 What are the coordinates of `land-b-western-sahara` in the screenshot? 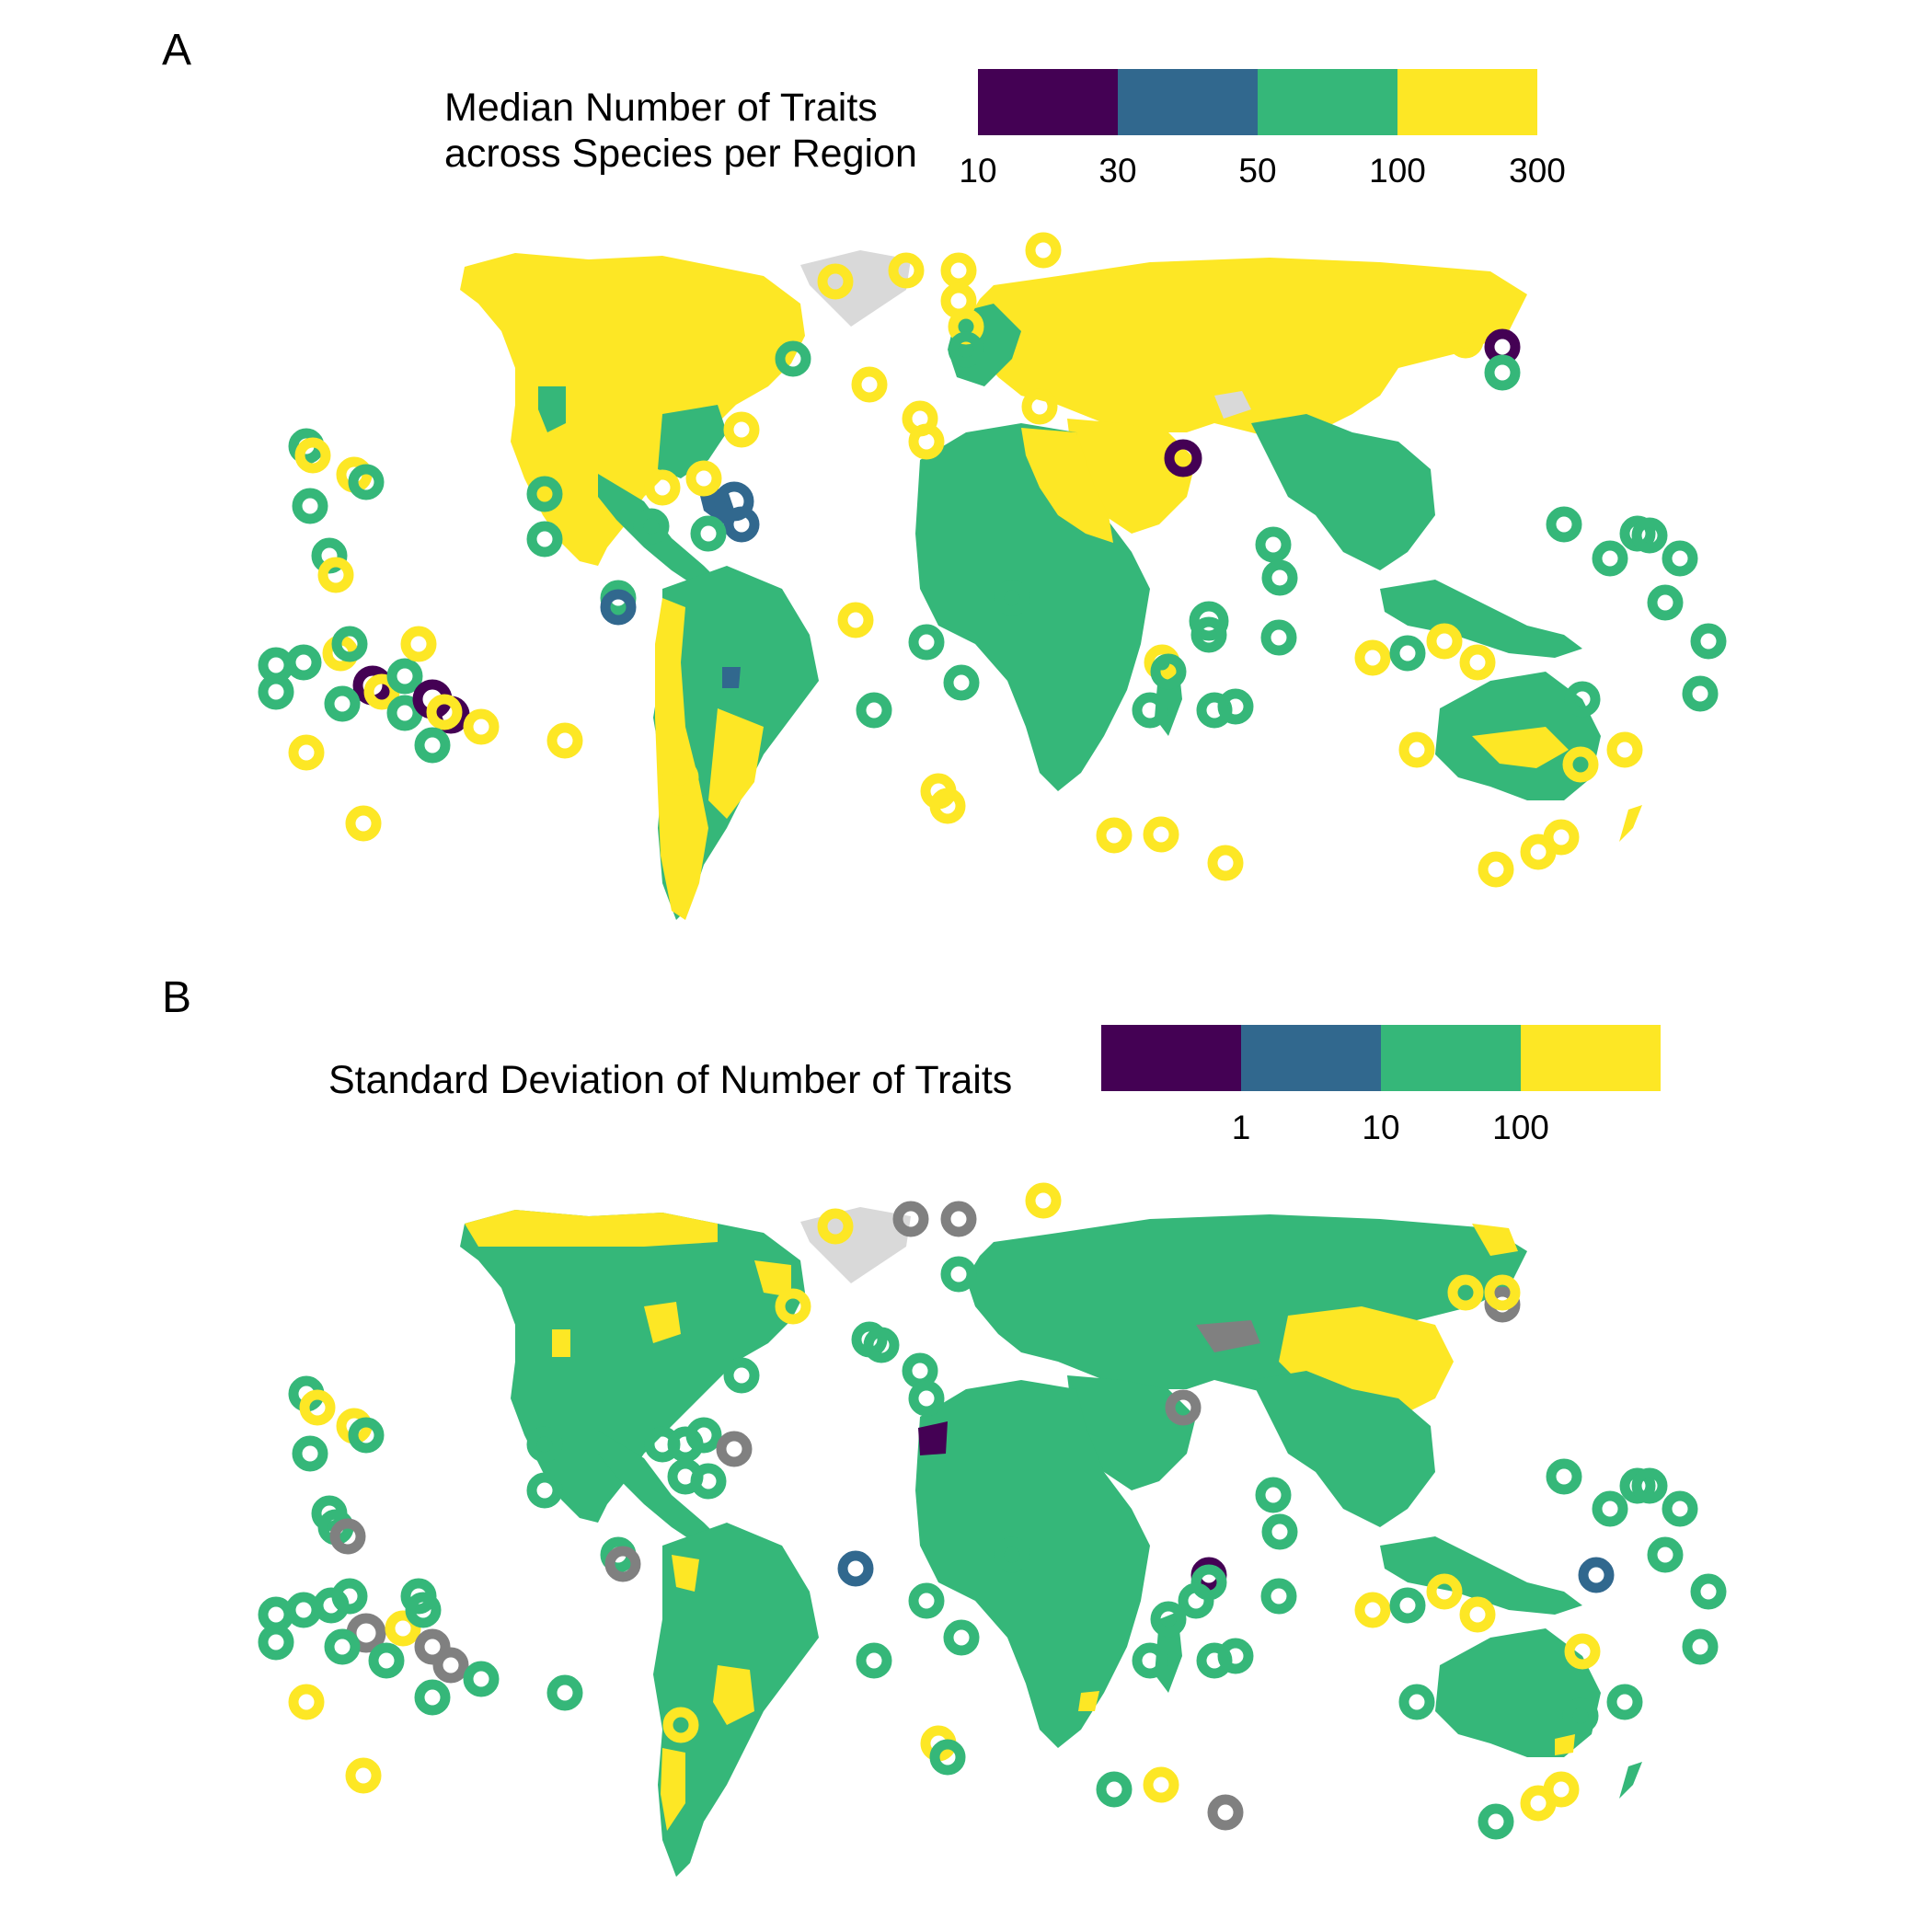 It's located at (933, 1438).